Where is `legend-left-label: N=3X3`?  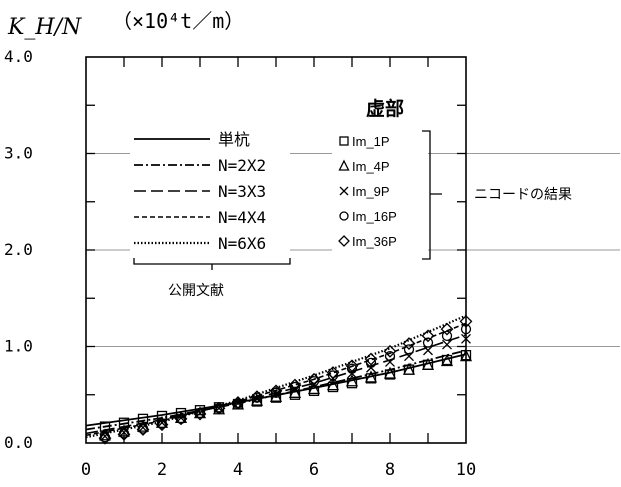
legend-left-label: N=3X3 is located at coordinates (242, 191).